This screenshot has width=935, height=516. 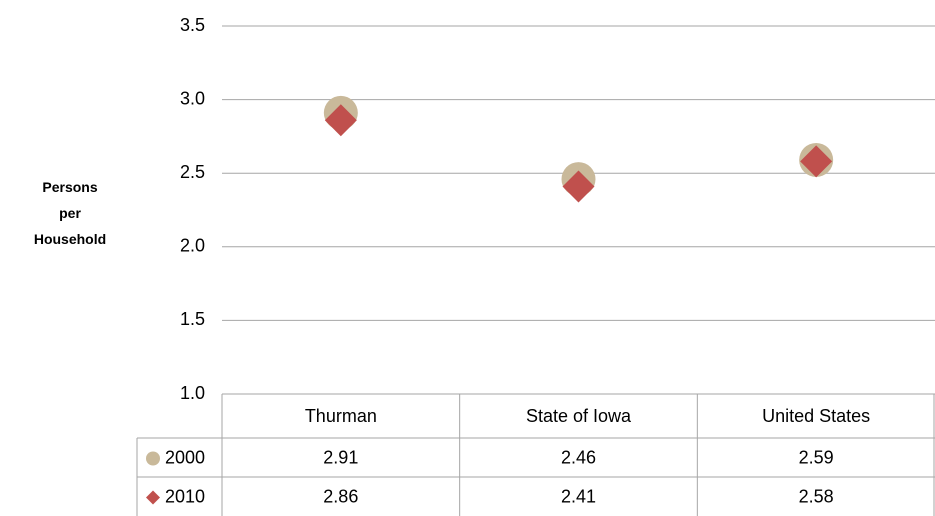 I want to click on y-tick-label: 1.5, so click(x=192, y=319).